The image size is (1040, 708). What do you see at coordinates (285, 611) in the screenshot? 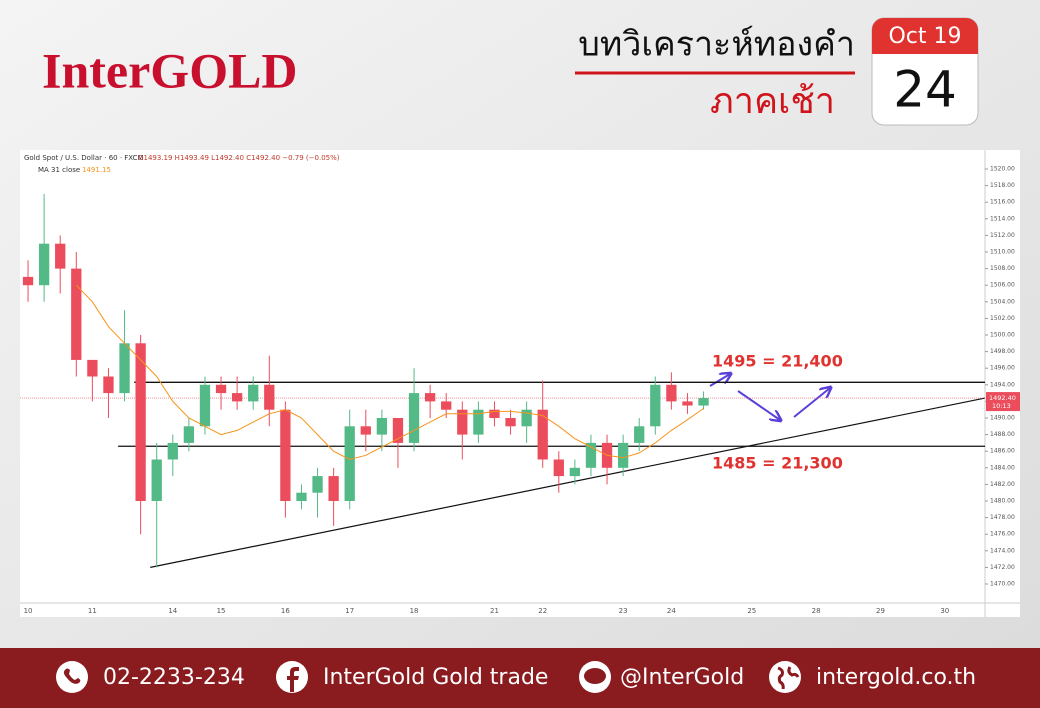
I see `x-tick-label: 16` at bounding box center [285, 611].